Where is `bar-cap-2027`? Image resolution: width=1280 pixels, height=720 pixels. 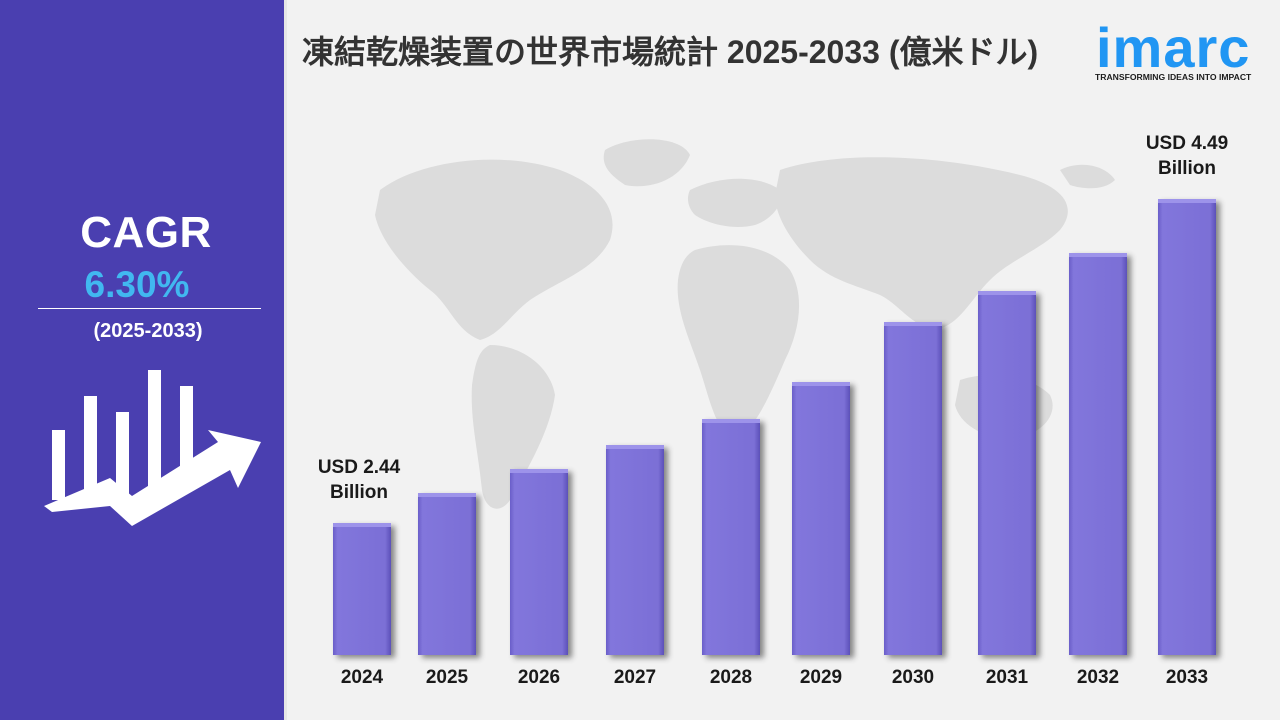 bar-cap-2027 is located at coordinates (635, 447).